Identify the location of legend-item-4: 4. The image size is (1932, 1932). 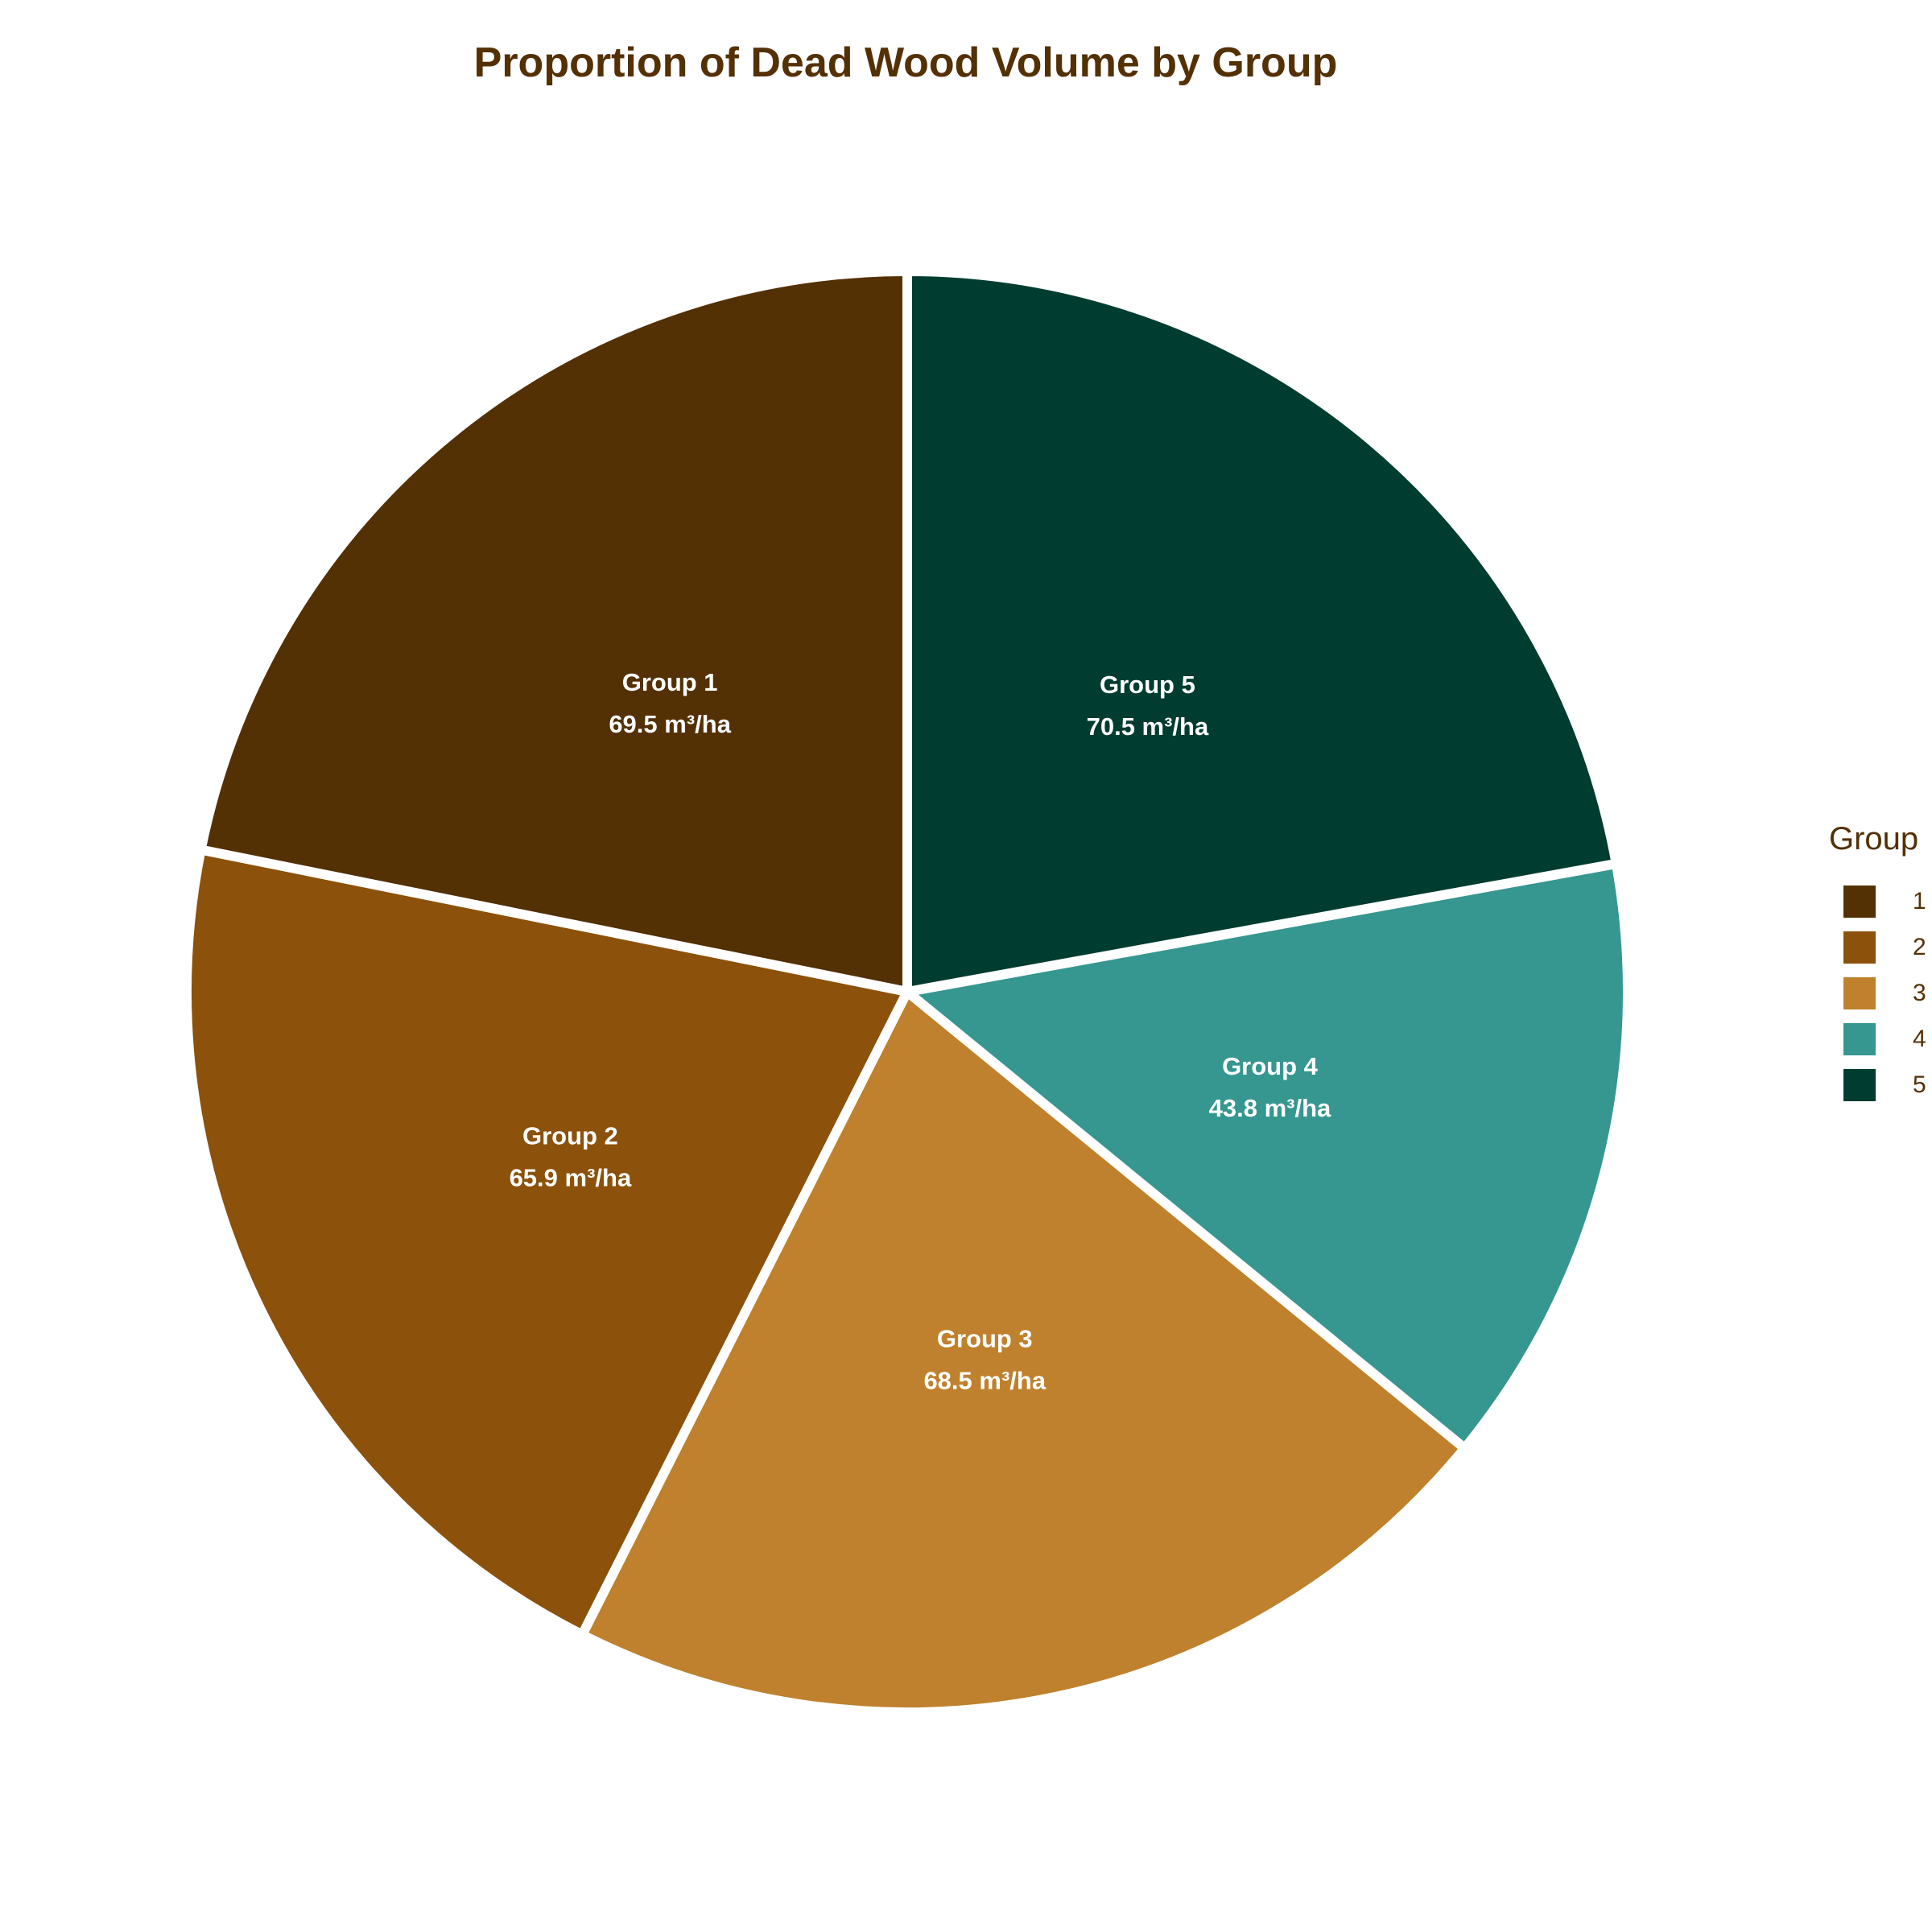
(1877, 1039).